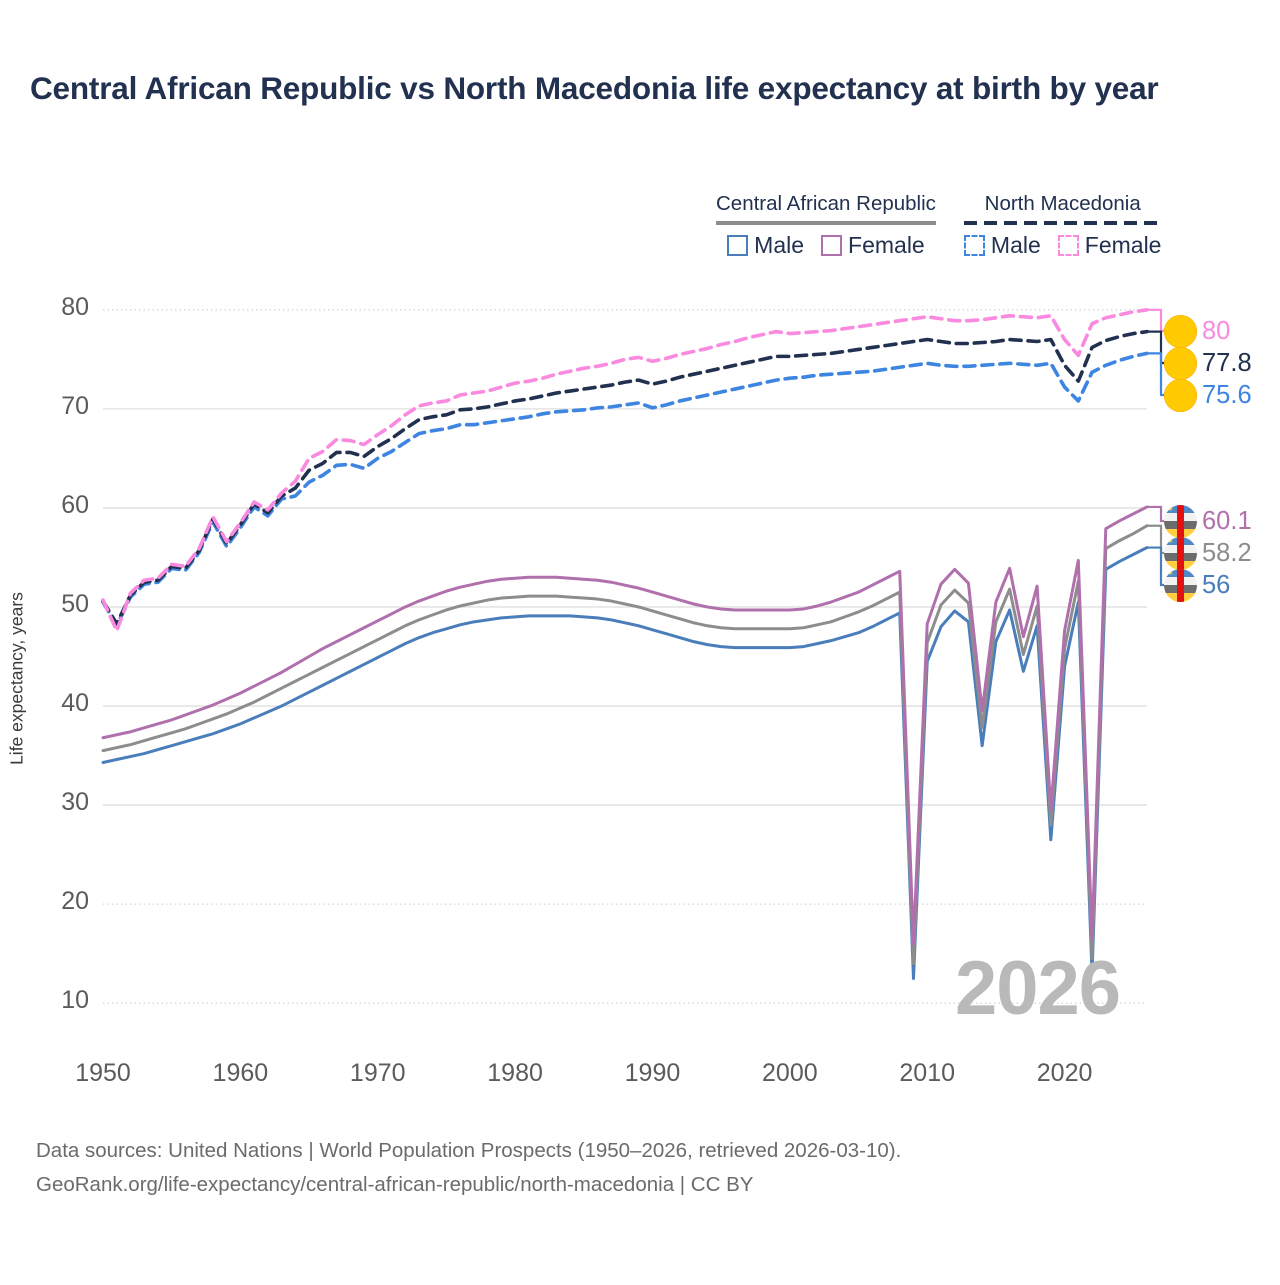 This screenshot has height=1285, width=1280. Describe the element at coordinates (1227, 362) in the screenshot. I see `end-label-value: 77.8` at that location.